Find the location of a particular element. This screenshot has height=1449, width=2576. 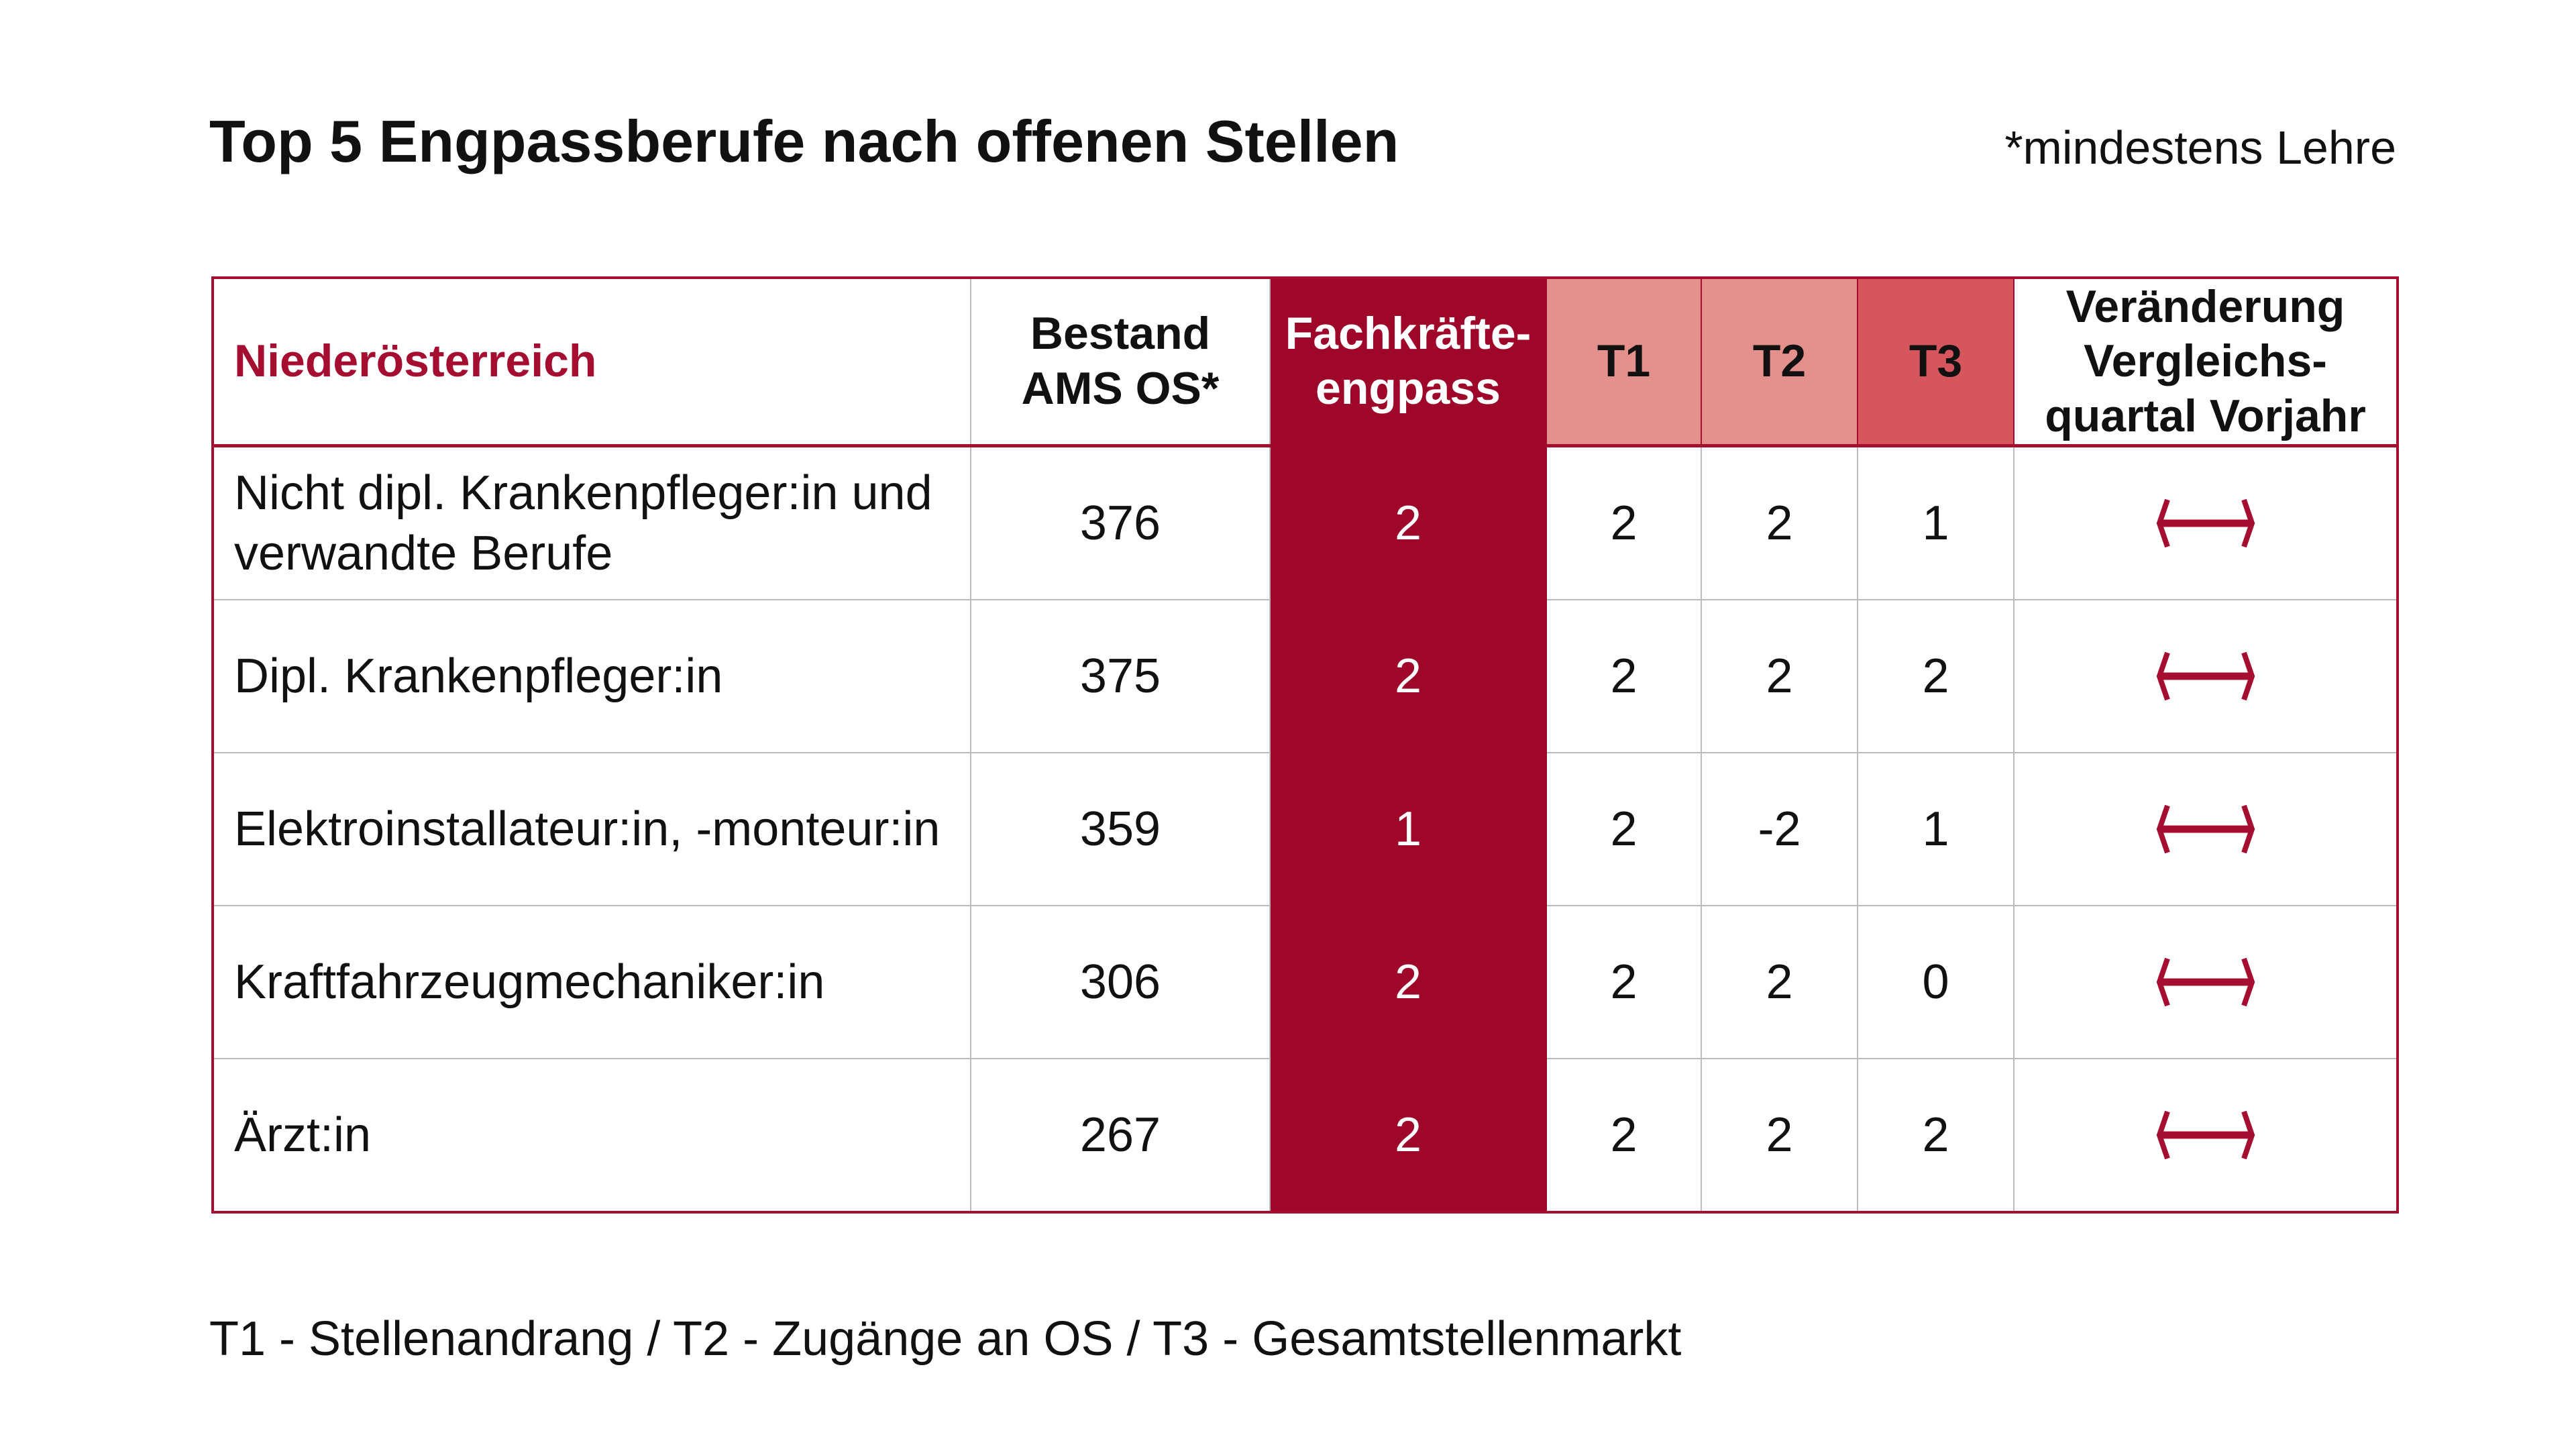

t3-cell: 0 is located at coordinates (1936, 982).